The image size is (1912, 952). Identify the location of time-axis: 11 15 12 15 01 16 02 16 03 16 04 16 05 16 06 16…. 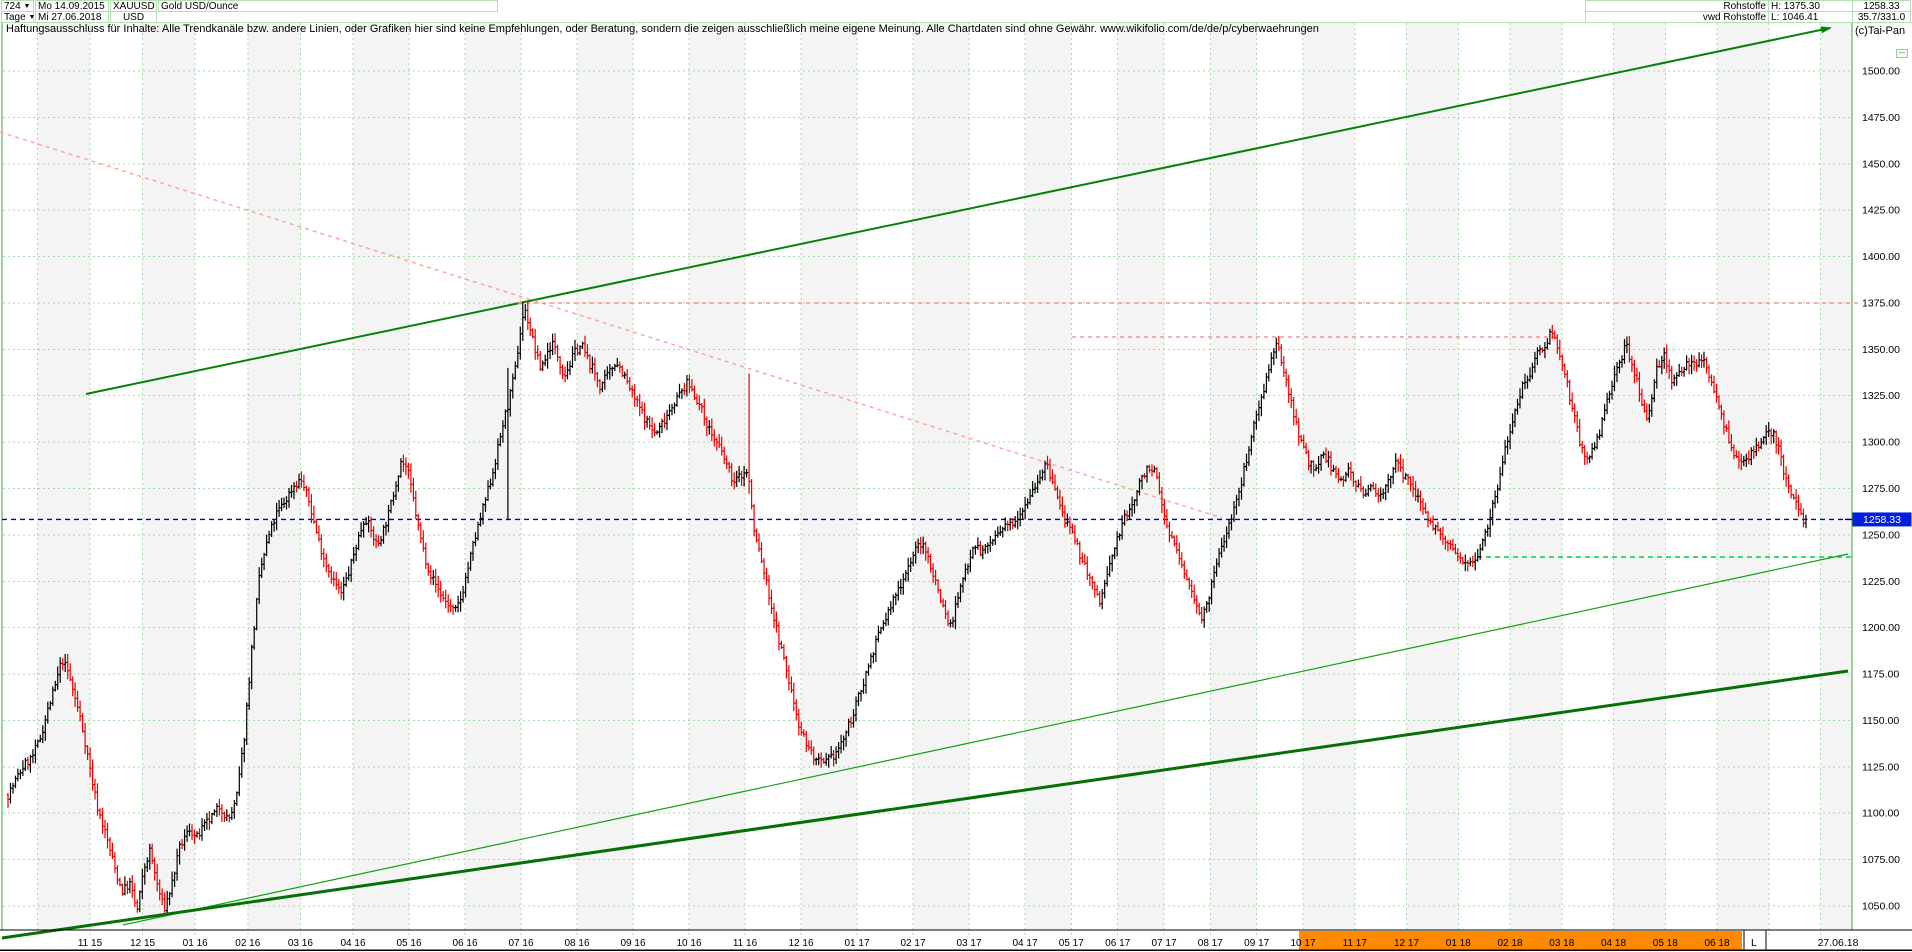
(956, 940).